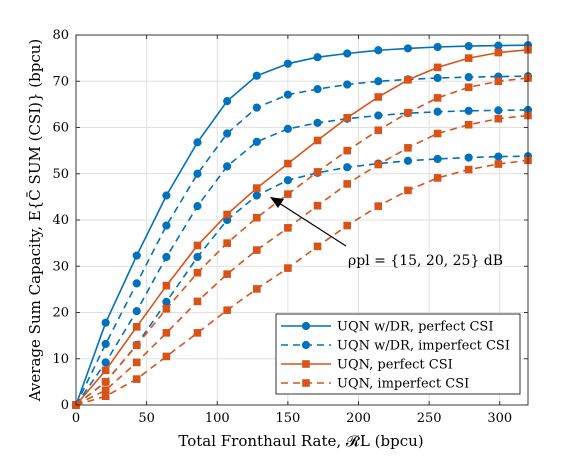  I want to click on legend-entry: UQN, perfect CSI, so click(367, 365).